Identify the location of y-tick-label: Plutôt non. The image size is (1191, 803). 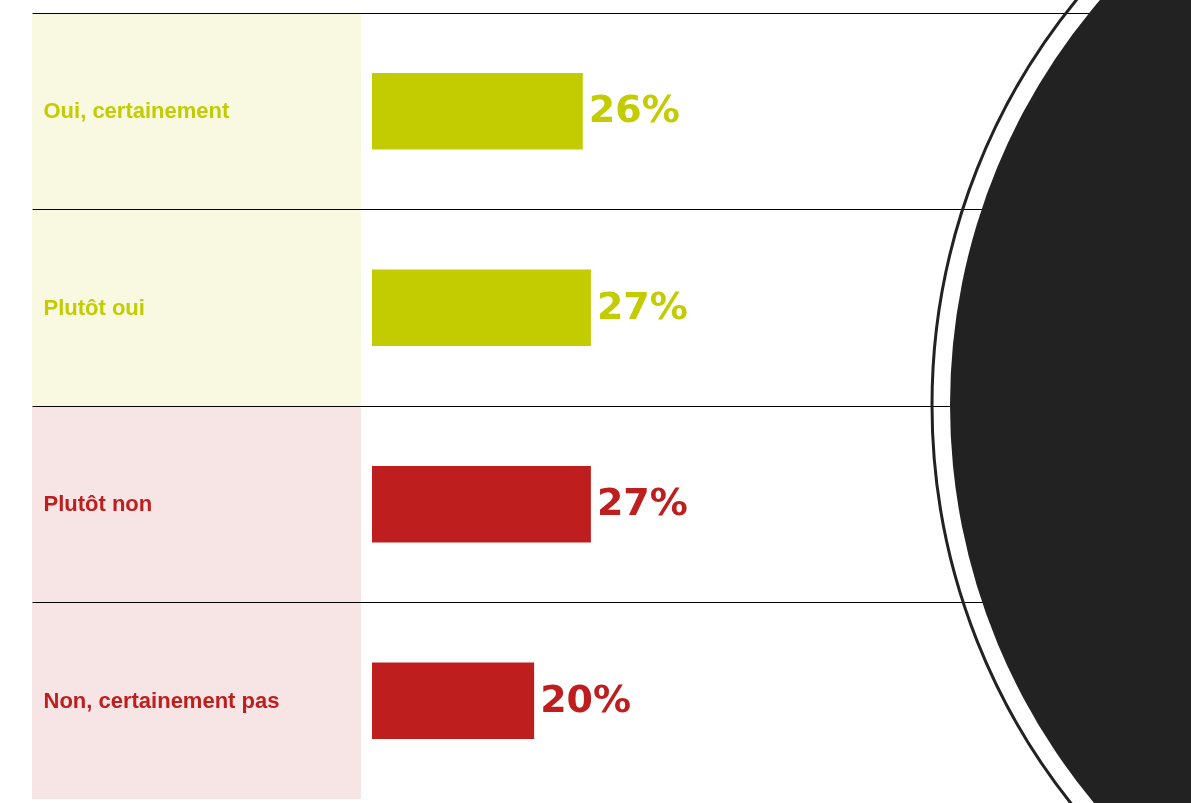
(98, 504).